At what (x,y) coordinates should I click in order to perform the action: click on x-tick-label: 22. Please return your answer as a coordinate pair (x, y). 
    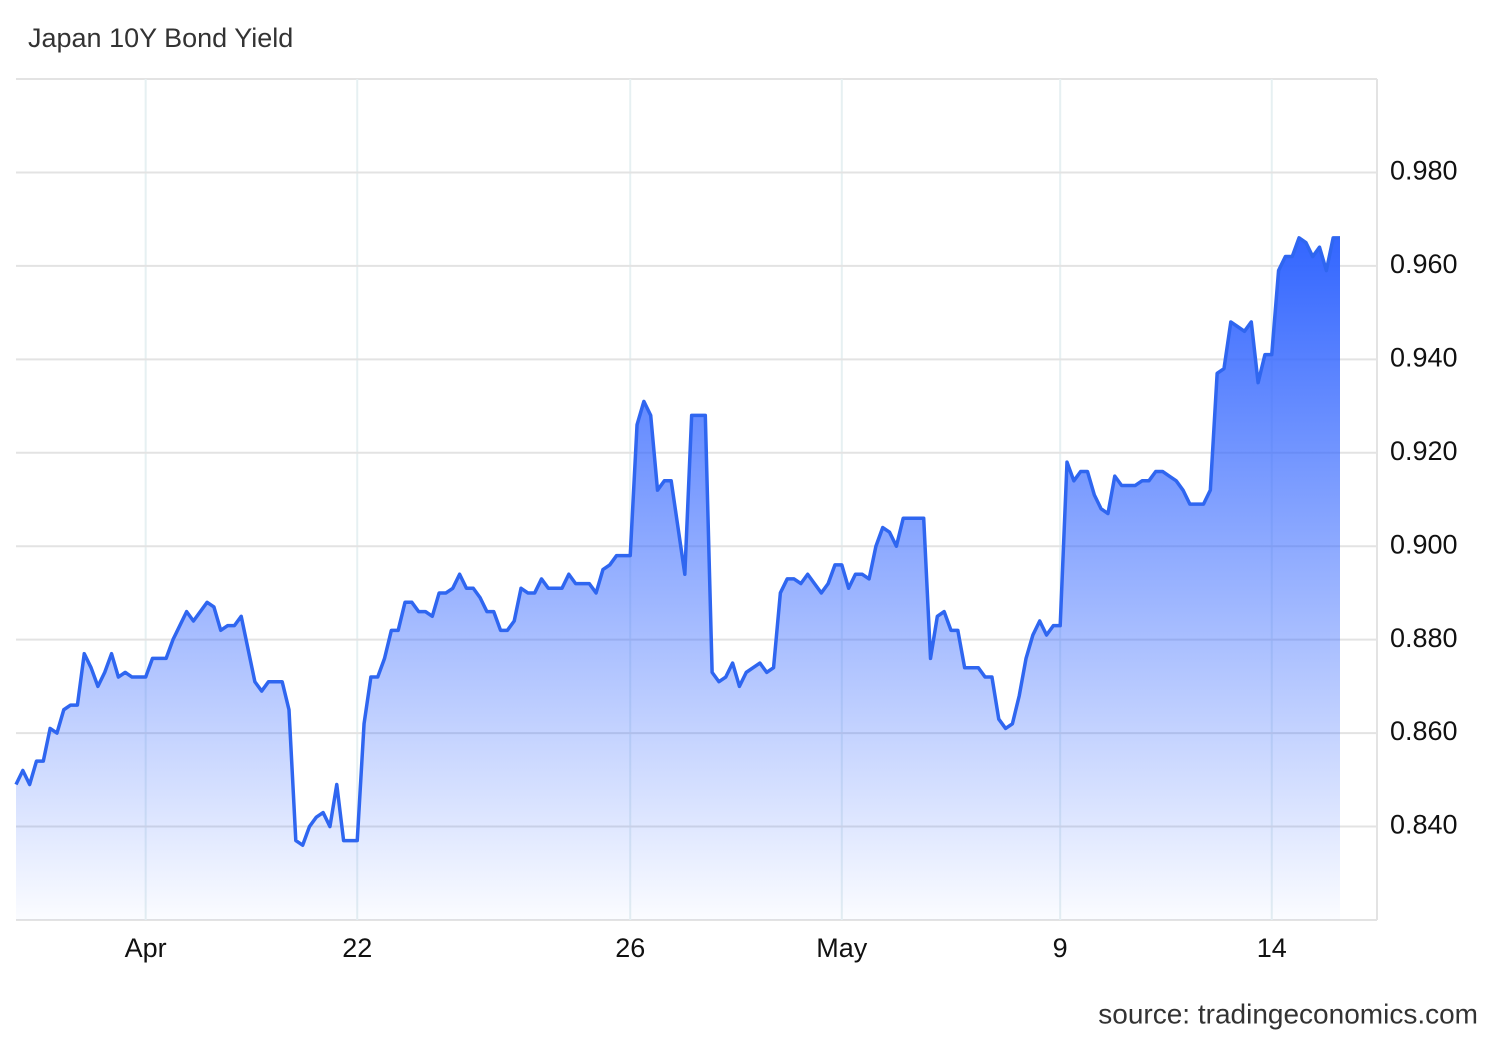
    Looking at the image, I should click on (357, 948).